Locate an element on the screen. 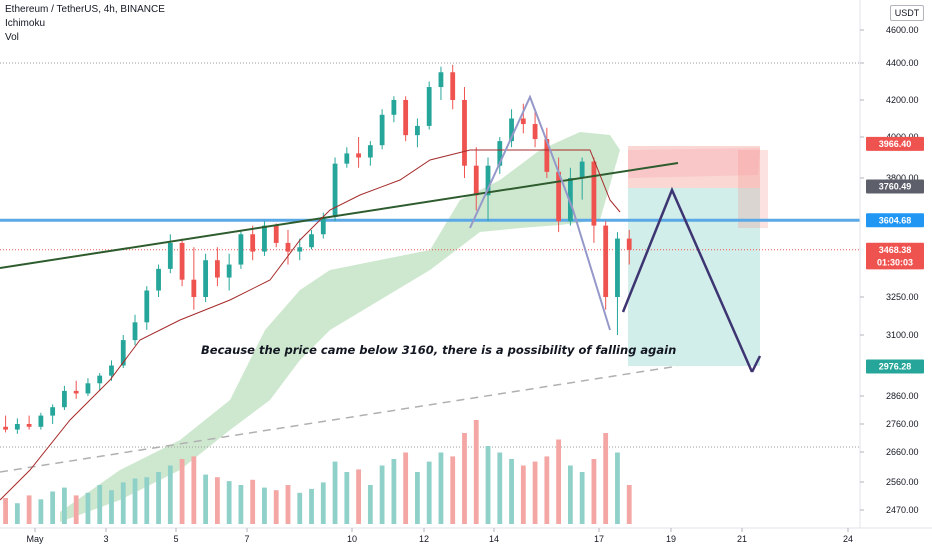  indicator-ichimoku: Ichimoku is located at coordinates (25, 23).